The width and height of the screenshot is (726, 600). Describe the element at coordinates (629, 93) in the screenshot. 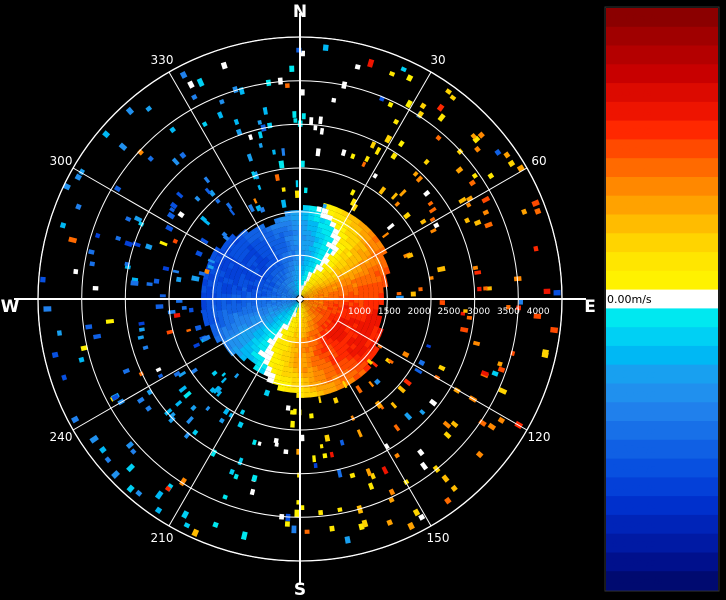

I see `colorbar-label: 7.33m/s` at that location.